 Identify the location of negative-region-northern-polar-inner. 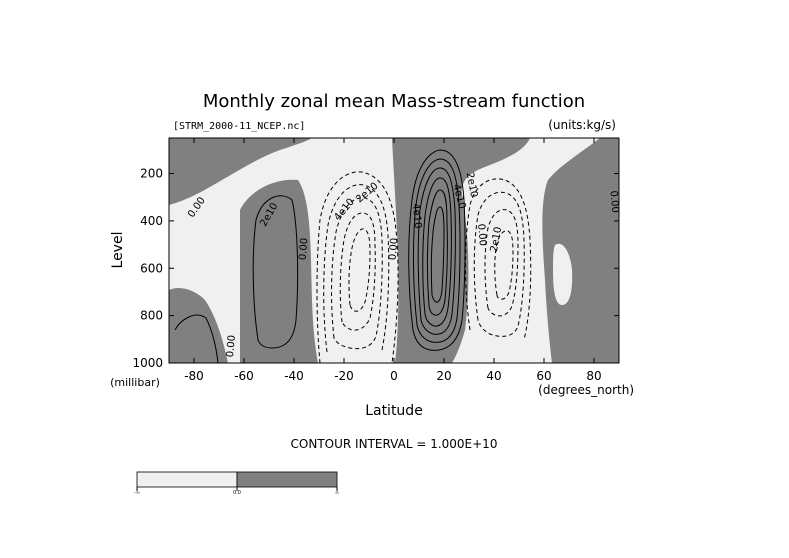
(563, 274).